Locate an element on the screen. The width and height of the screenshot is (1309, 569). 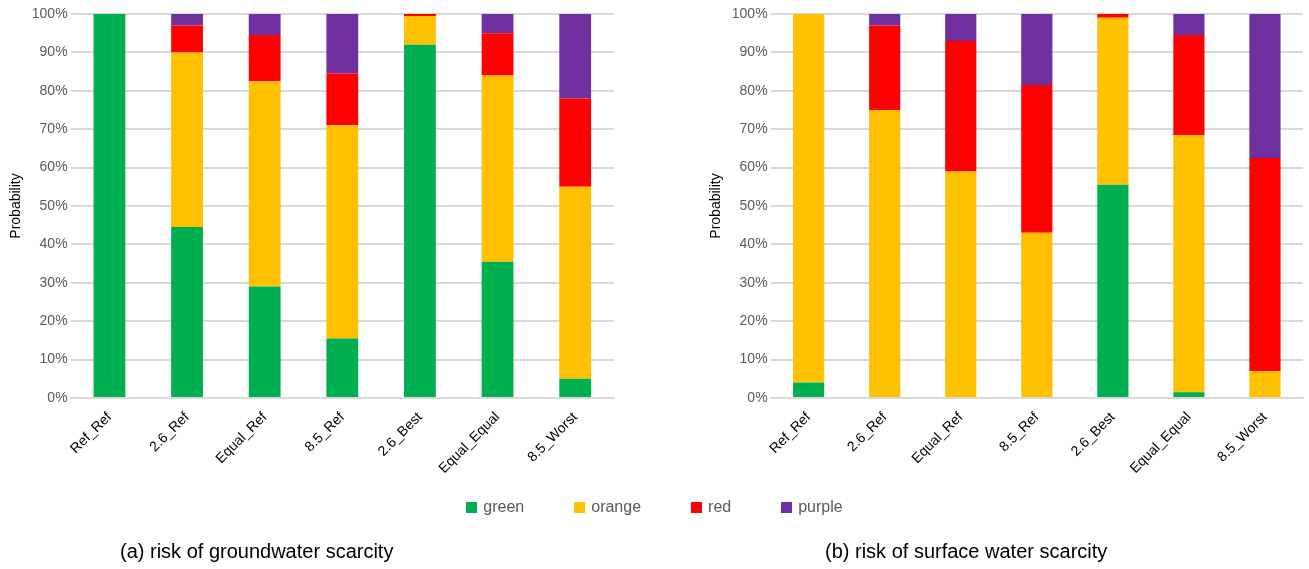
legend-label: red is located at coordinates (720, 507).